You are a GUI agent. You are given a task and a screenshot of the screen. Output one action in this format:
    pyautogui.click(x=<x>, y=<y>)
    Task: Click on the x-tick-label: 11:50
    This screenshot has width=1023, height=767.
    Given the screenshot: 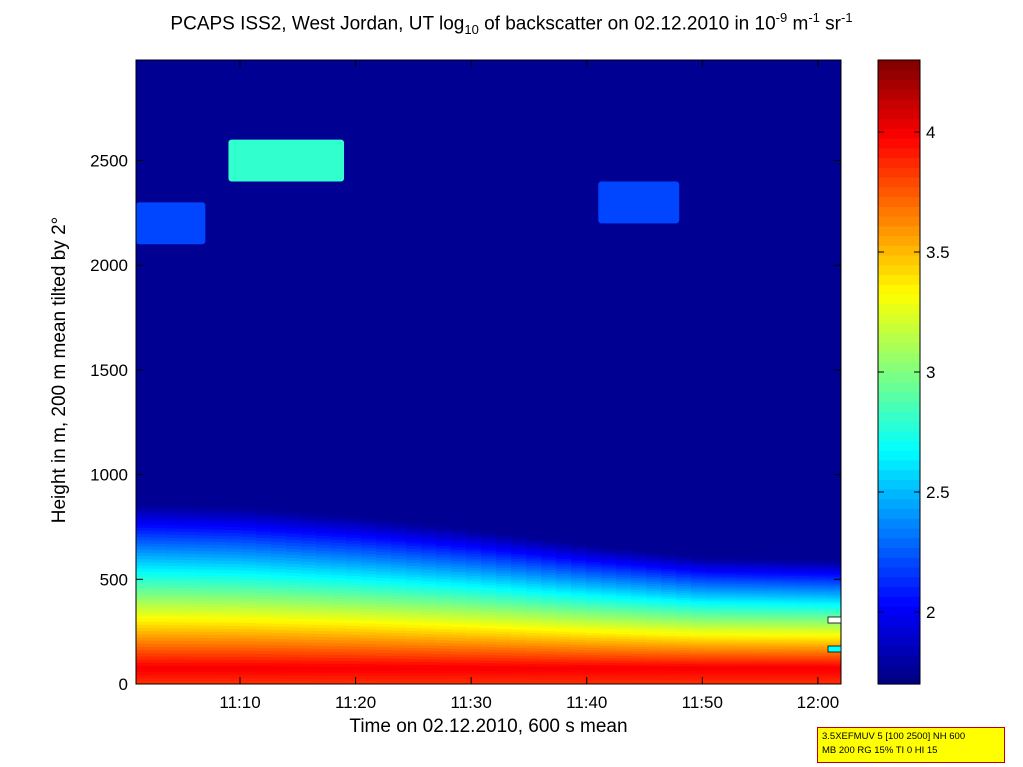 What is the action you would take?
    pyautogui.click(x=702, y=702)
    